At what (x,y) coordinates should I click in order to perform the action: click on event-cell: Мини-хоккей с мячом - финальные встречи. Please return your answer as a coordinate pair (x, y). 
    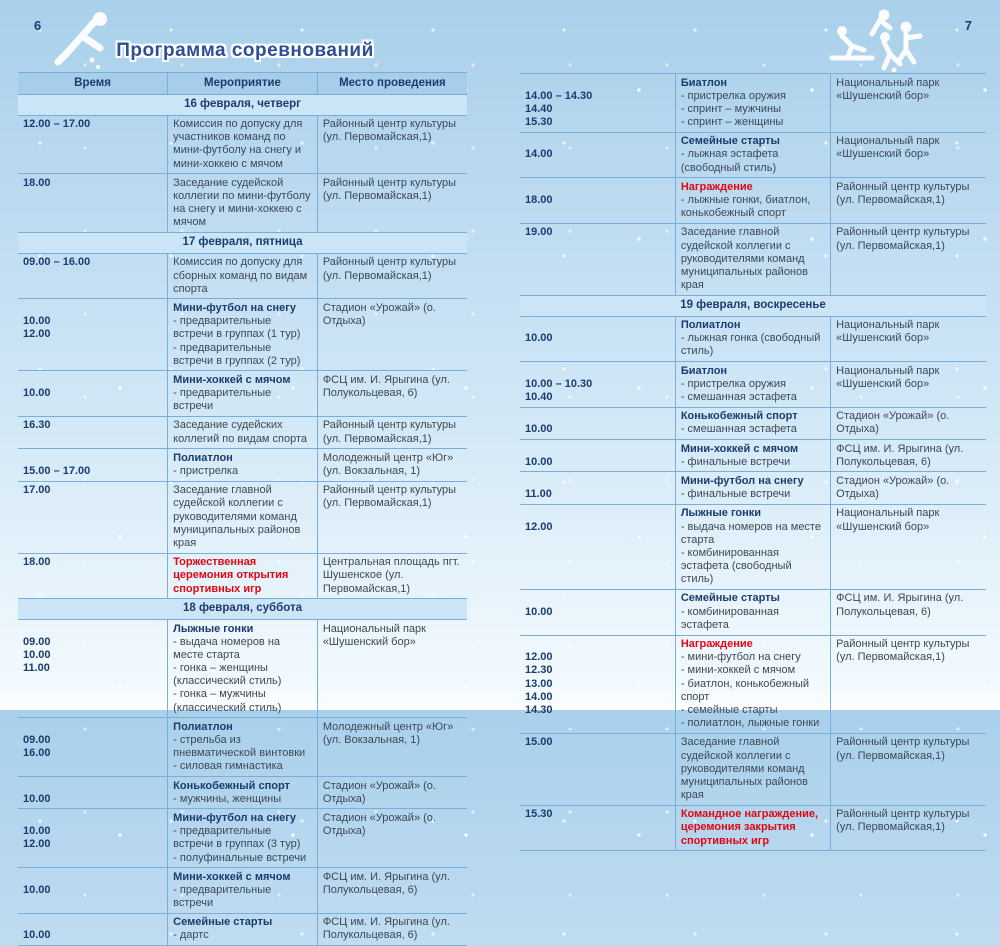
    Looking at the image, I should click on (752, 455).